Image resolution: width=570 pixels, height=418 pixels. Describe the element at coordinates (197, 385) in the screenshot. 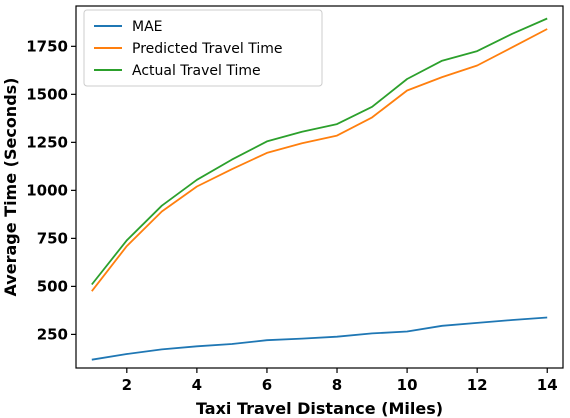

I see `x-tick-label: 4` at that location.